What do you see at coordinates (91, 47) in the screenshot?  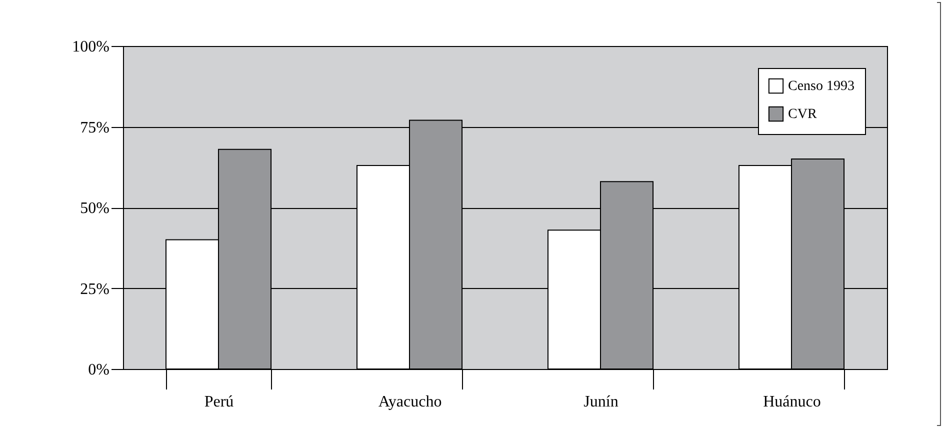 I see `y-tick-label: 100%` at bounding box center [91, 47].